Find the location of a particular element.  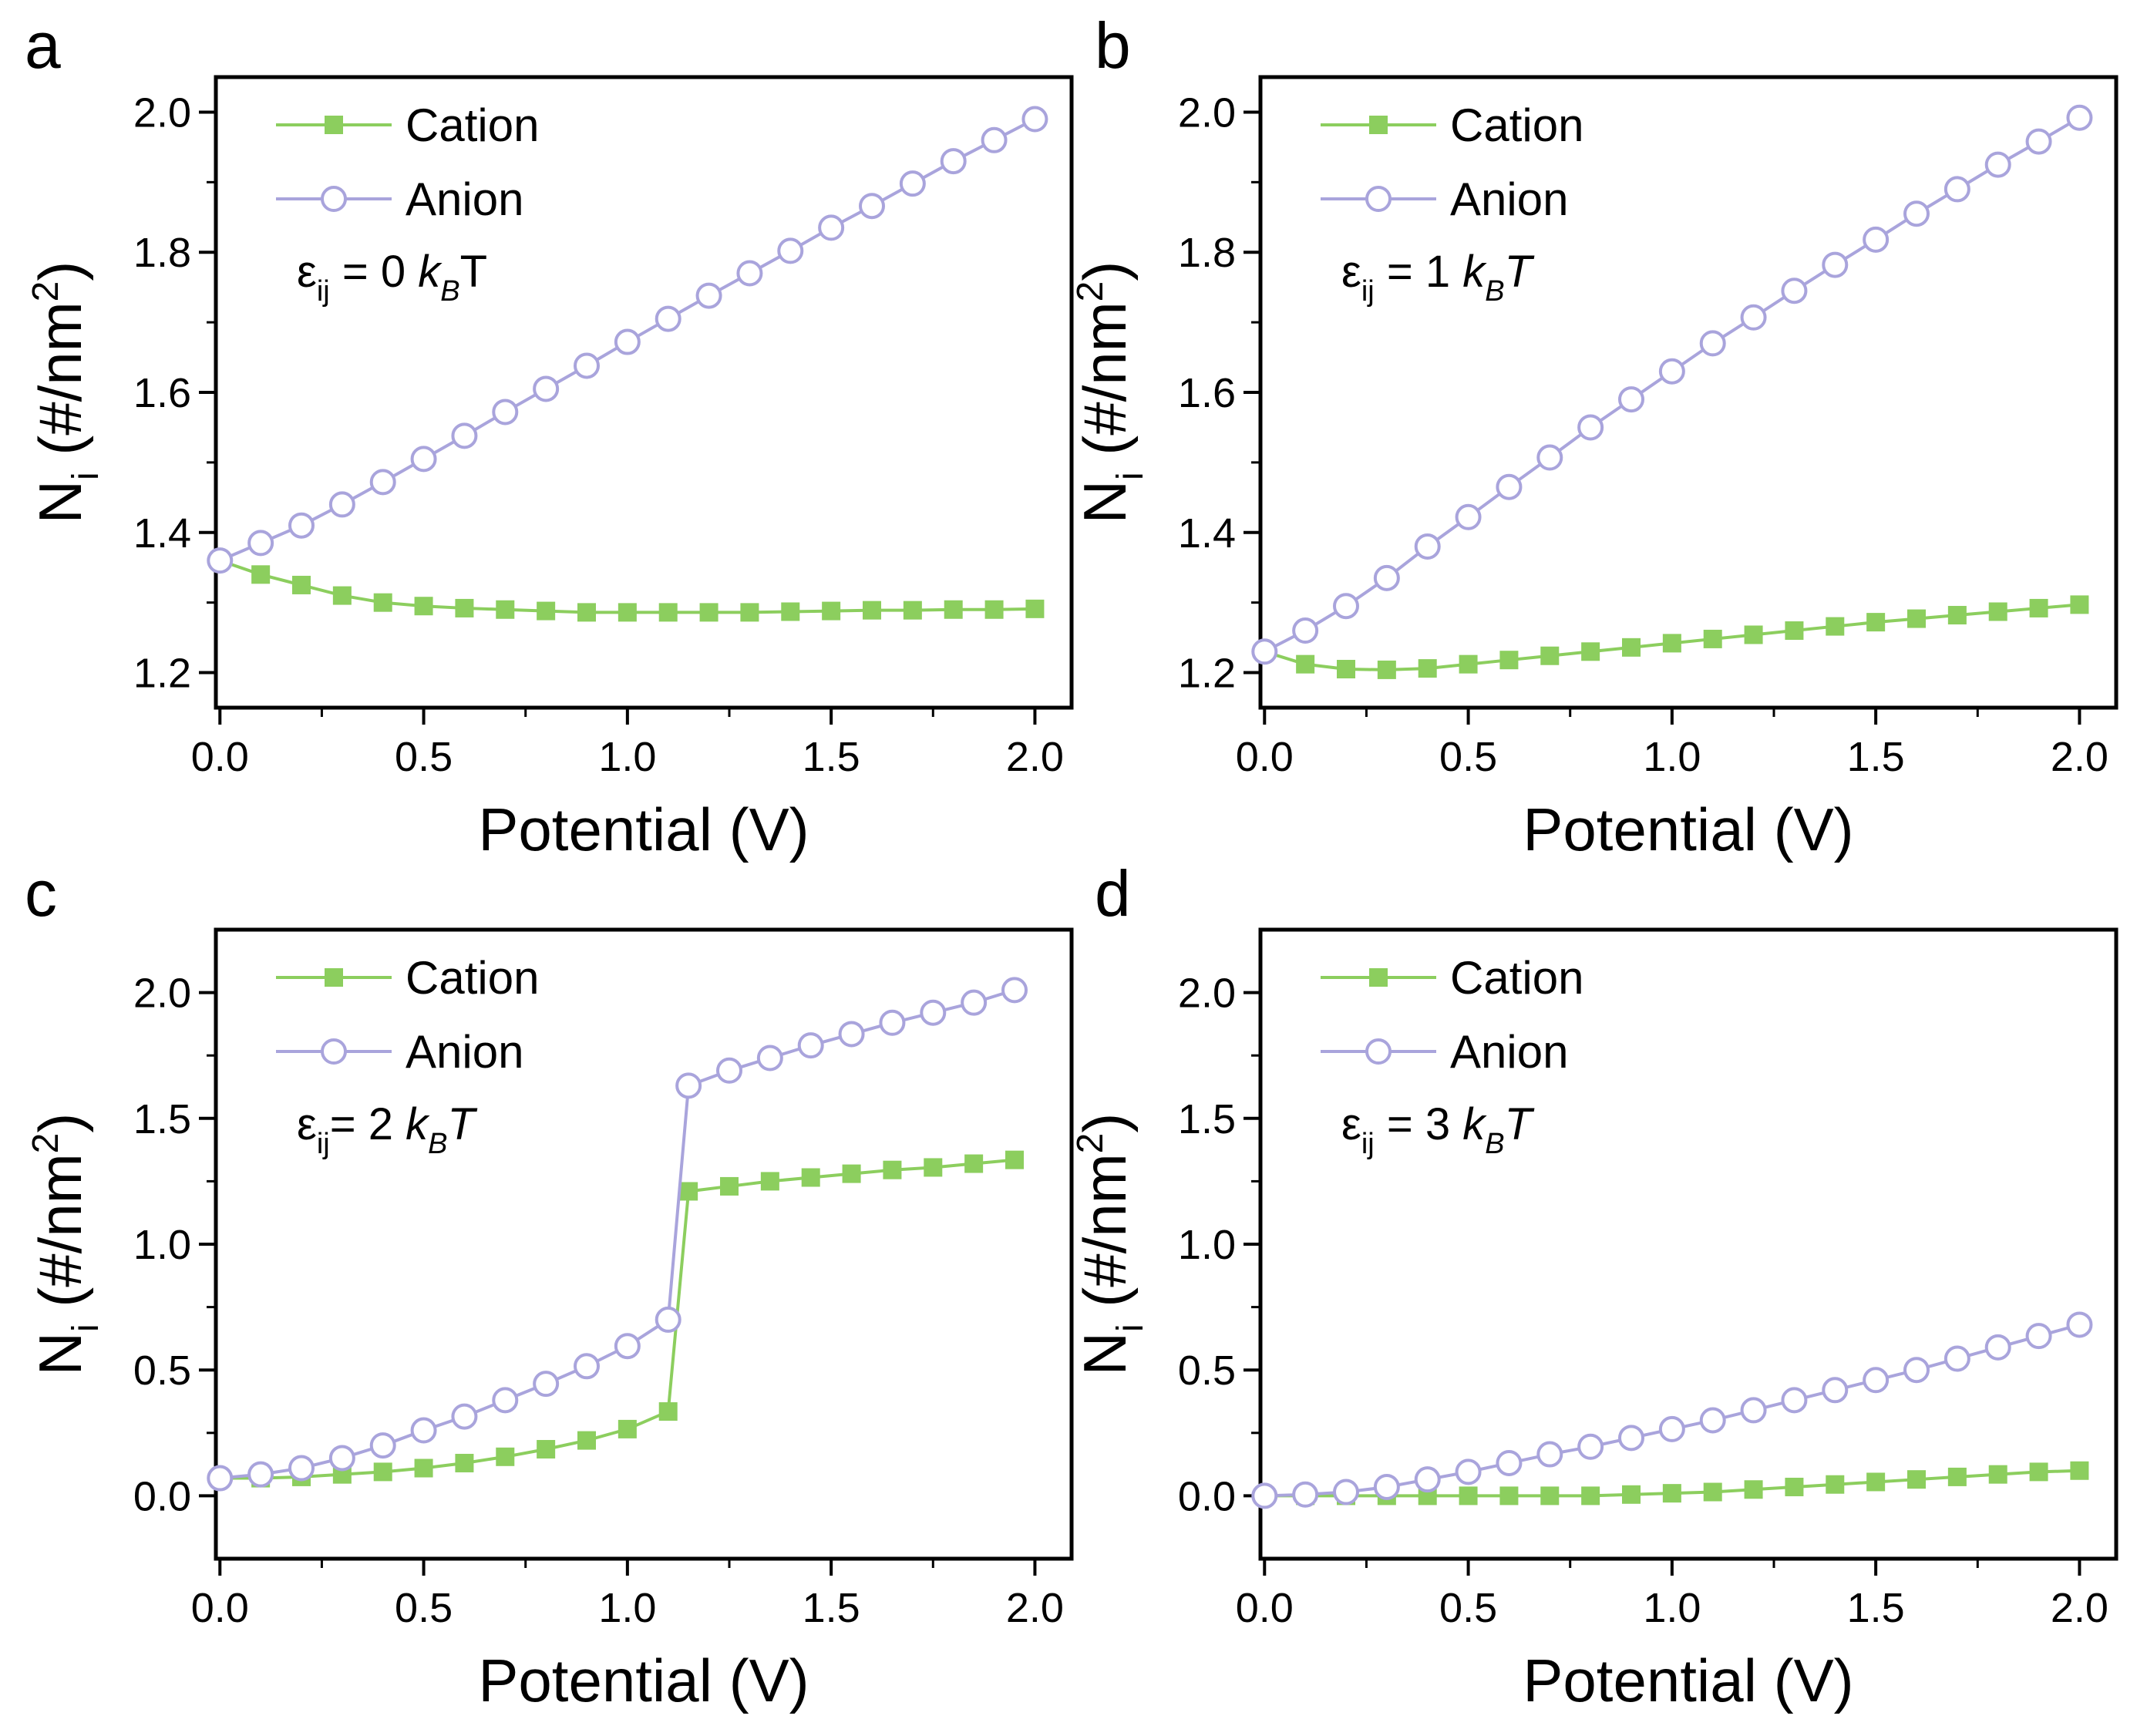

panel-letter: b is located at coordinates (1113, 45).